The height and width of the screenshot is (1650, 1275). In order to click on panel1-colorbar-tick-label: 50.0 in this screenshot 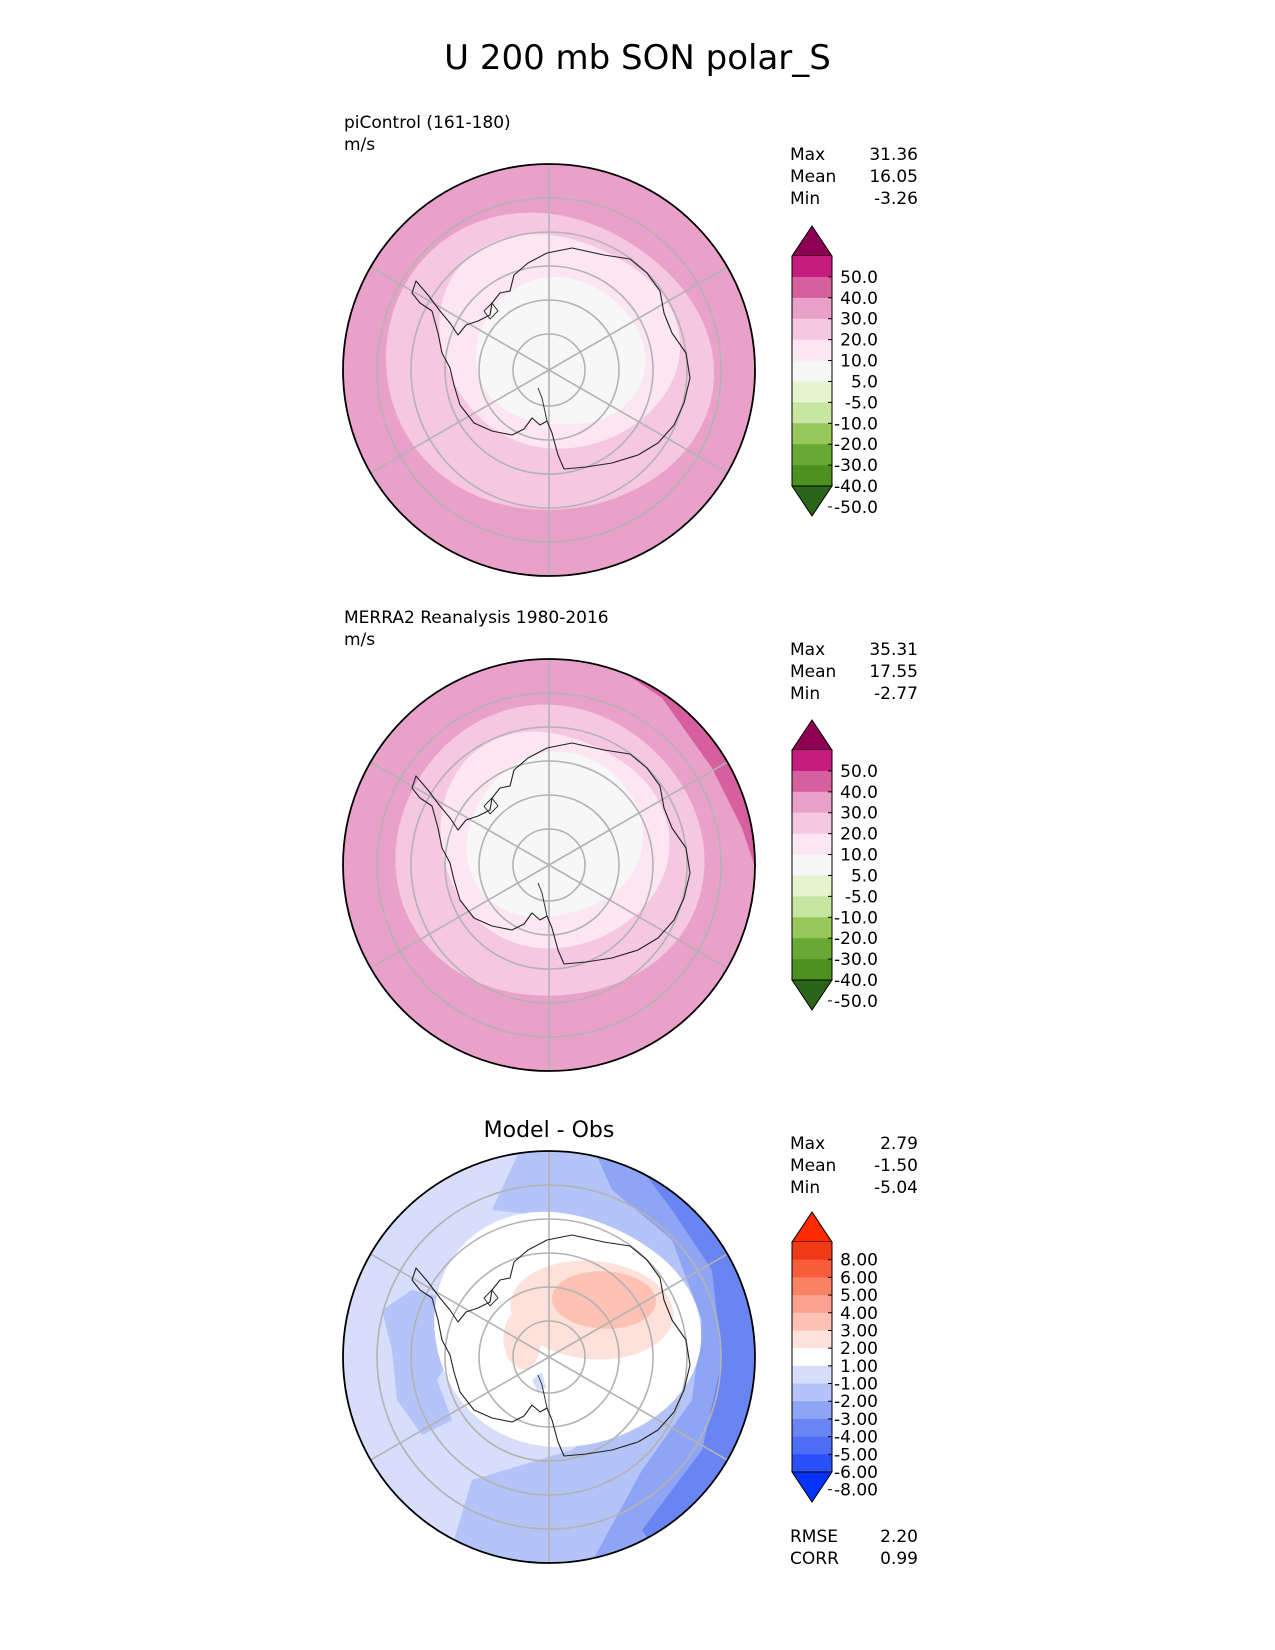, I will do `click(859, 278)`.